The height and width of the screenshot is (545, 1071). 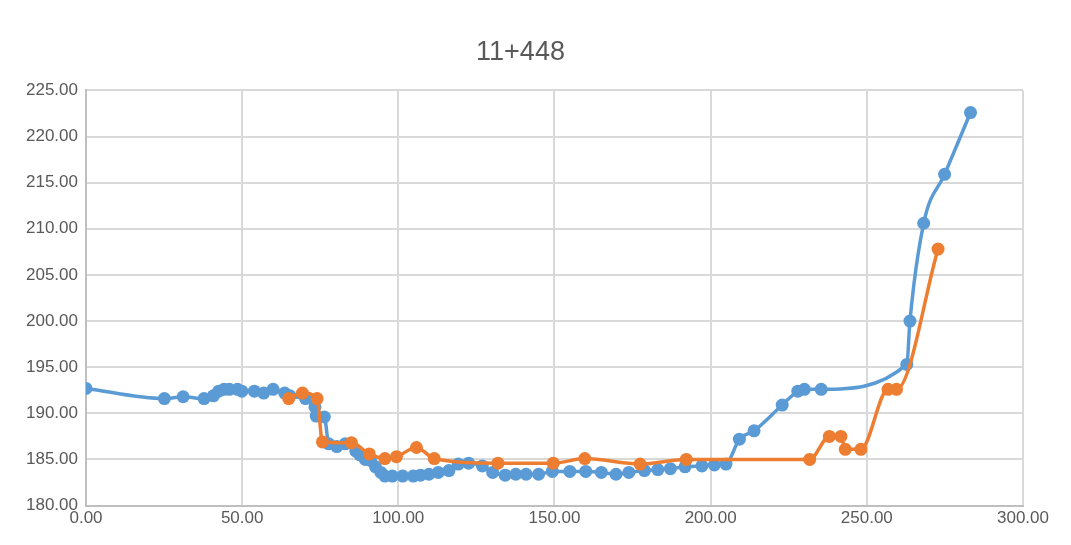 What do you see at coordinates (52, 366) in the screenshot?
I see `y-tick-label: 195.00` at bounding box center [52, 366].